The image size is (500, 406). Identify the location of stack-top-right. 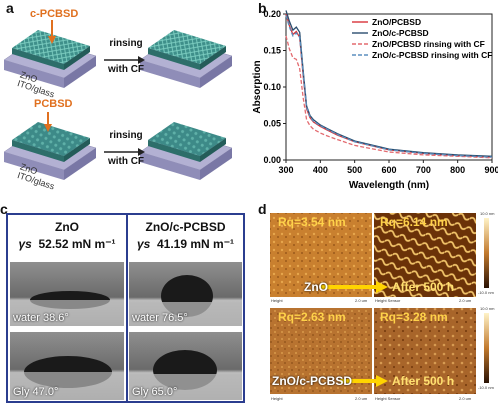
(186, 59).